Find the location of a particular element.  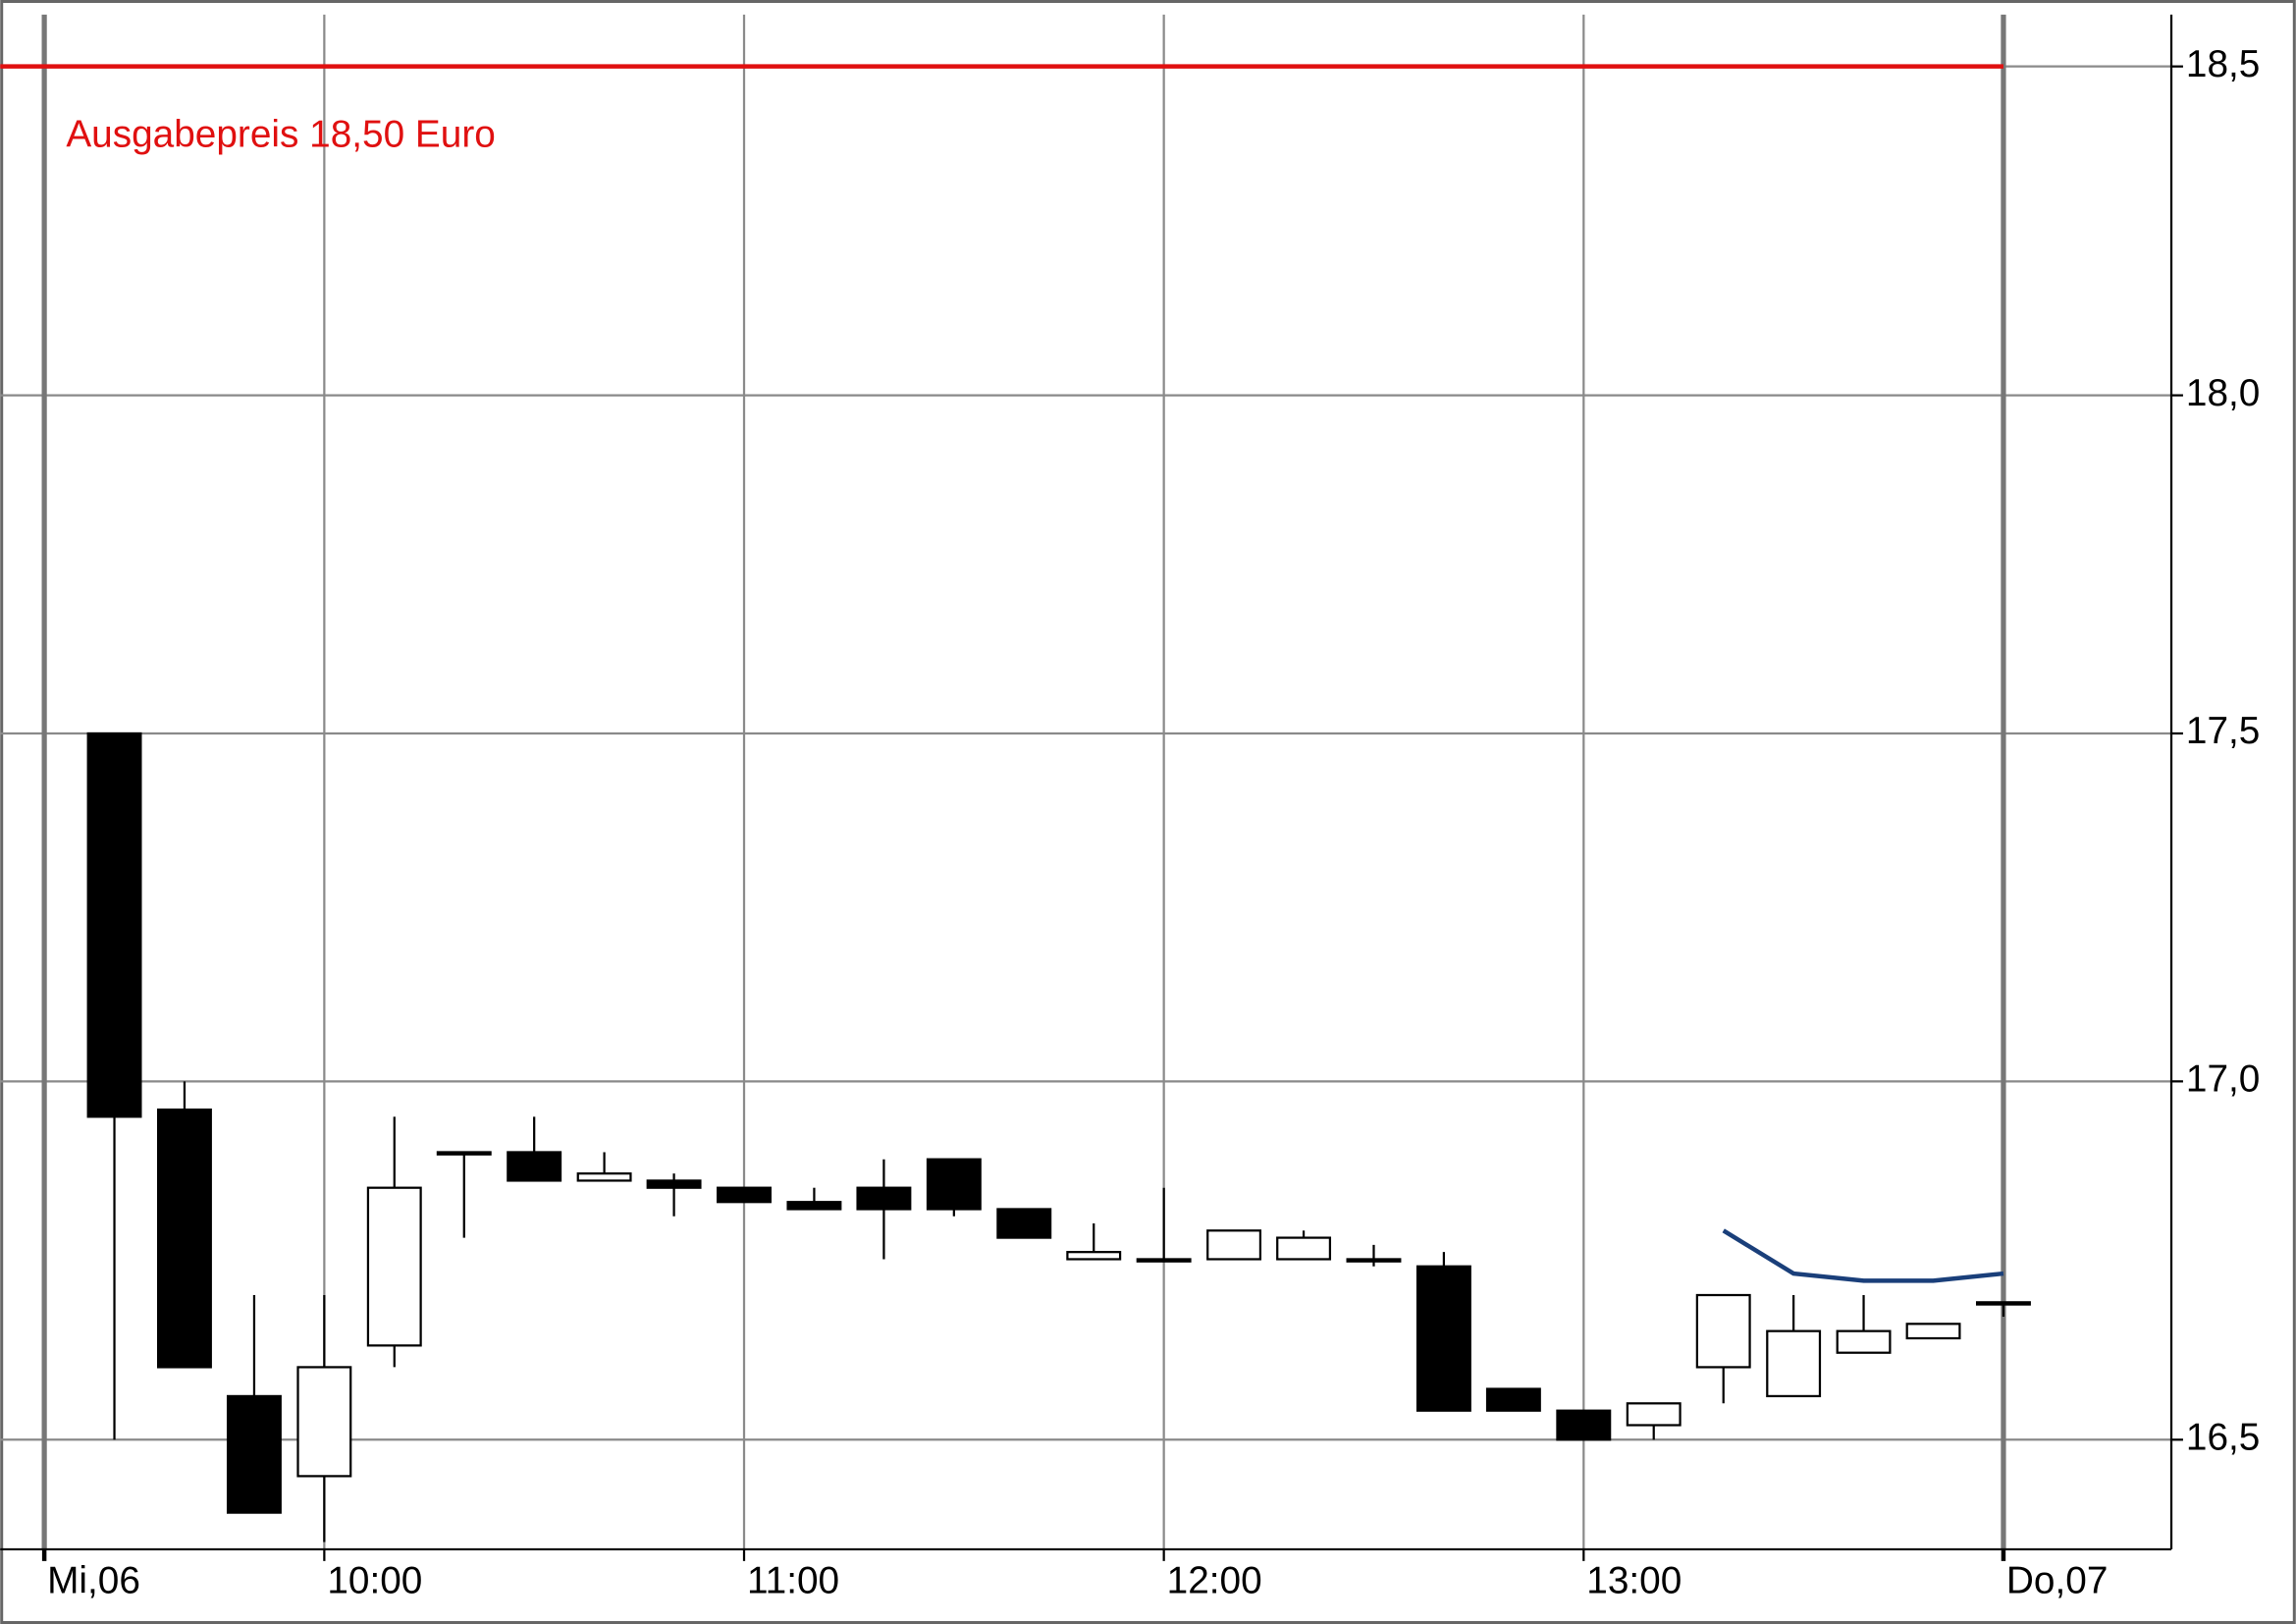

overlay-line is located at coordinates (1863, 1255).